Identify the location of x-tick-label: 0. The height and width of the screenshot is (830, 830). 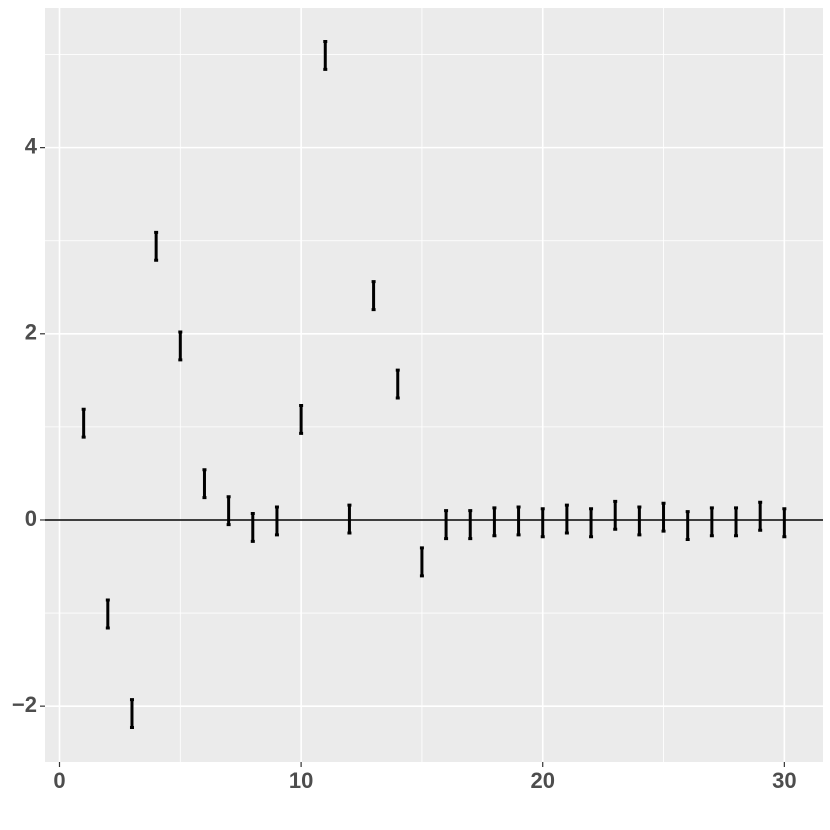
(59, 780).